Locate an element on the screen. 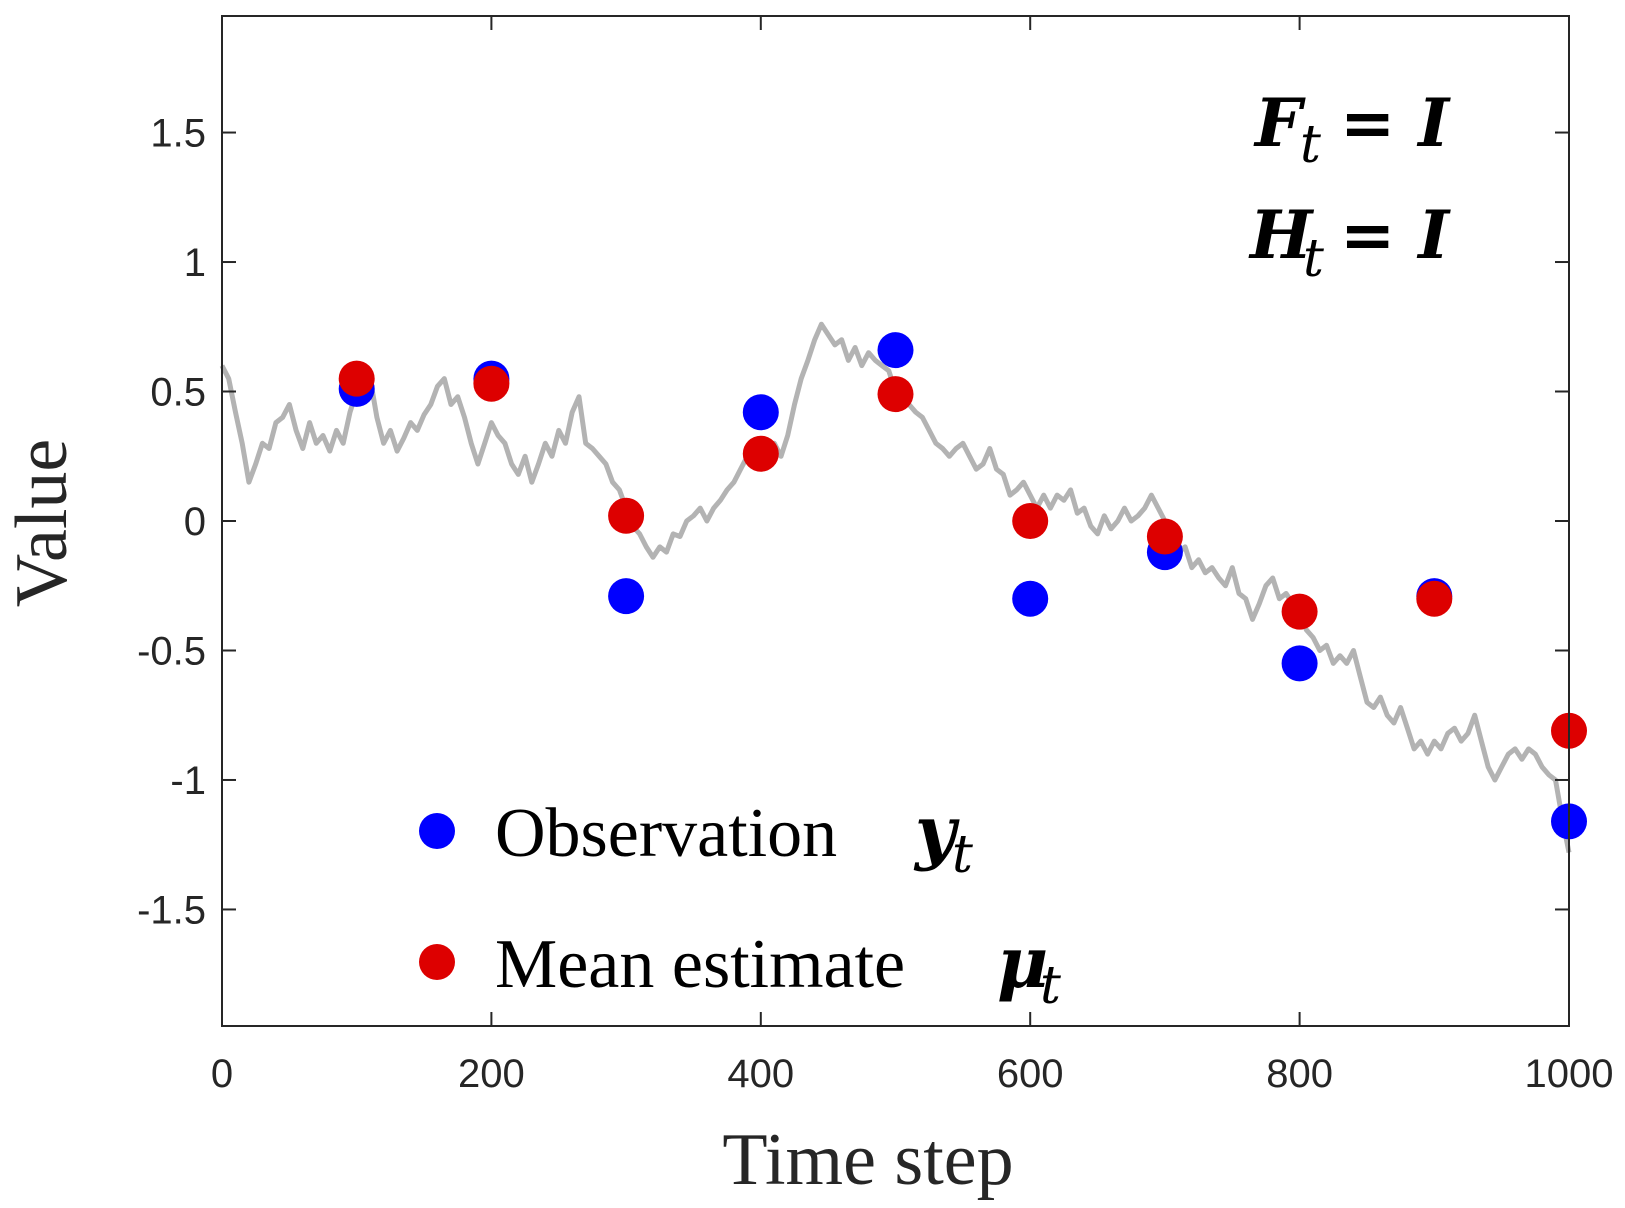 This screenshot has width=1625, height=1208. legend-item-mean-estimate: Mean estimate μ t is located at coordinates (740, 968).